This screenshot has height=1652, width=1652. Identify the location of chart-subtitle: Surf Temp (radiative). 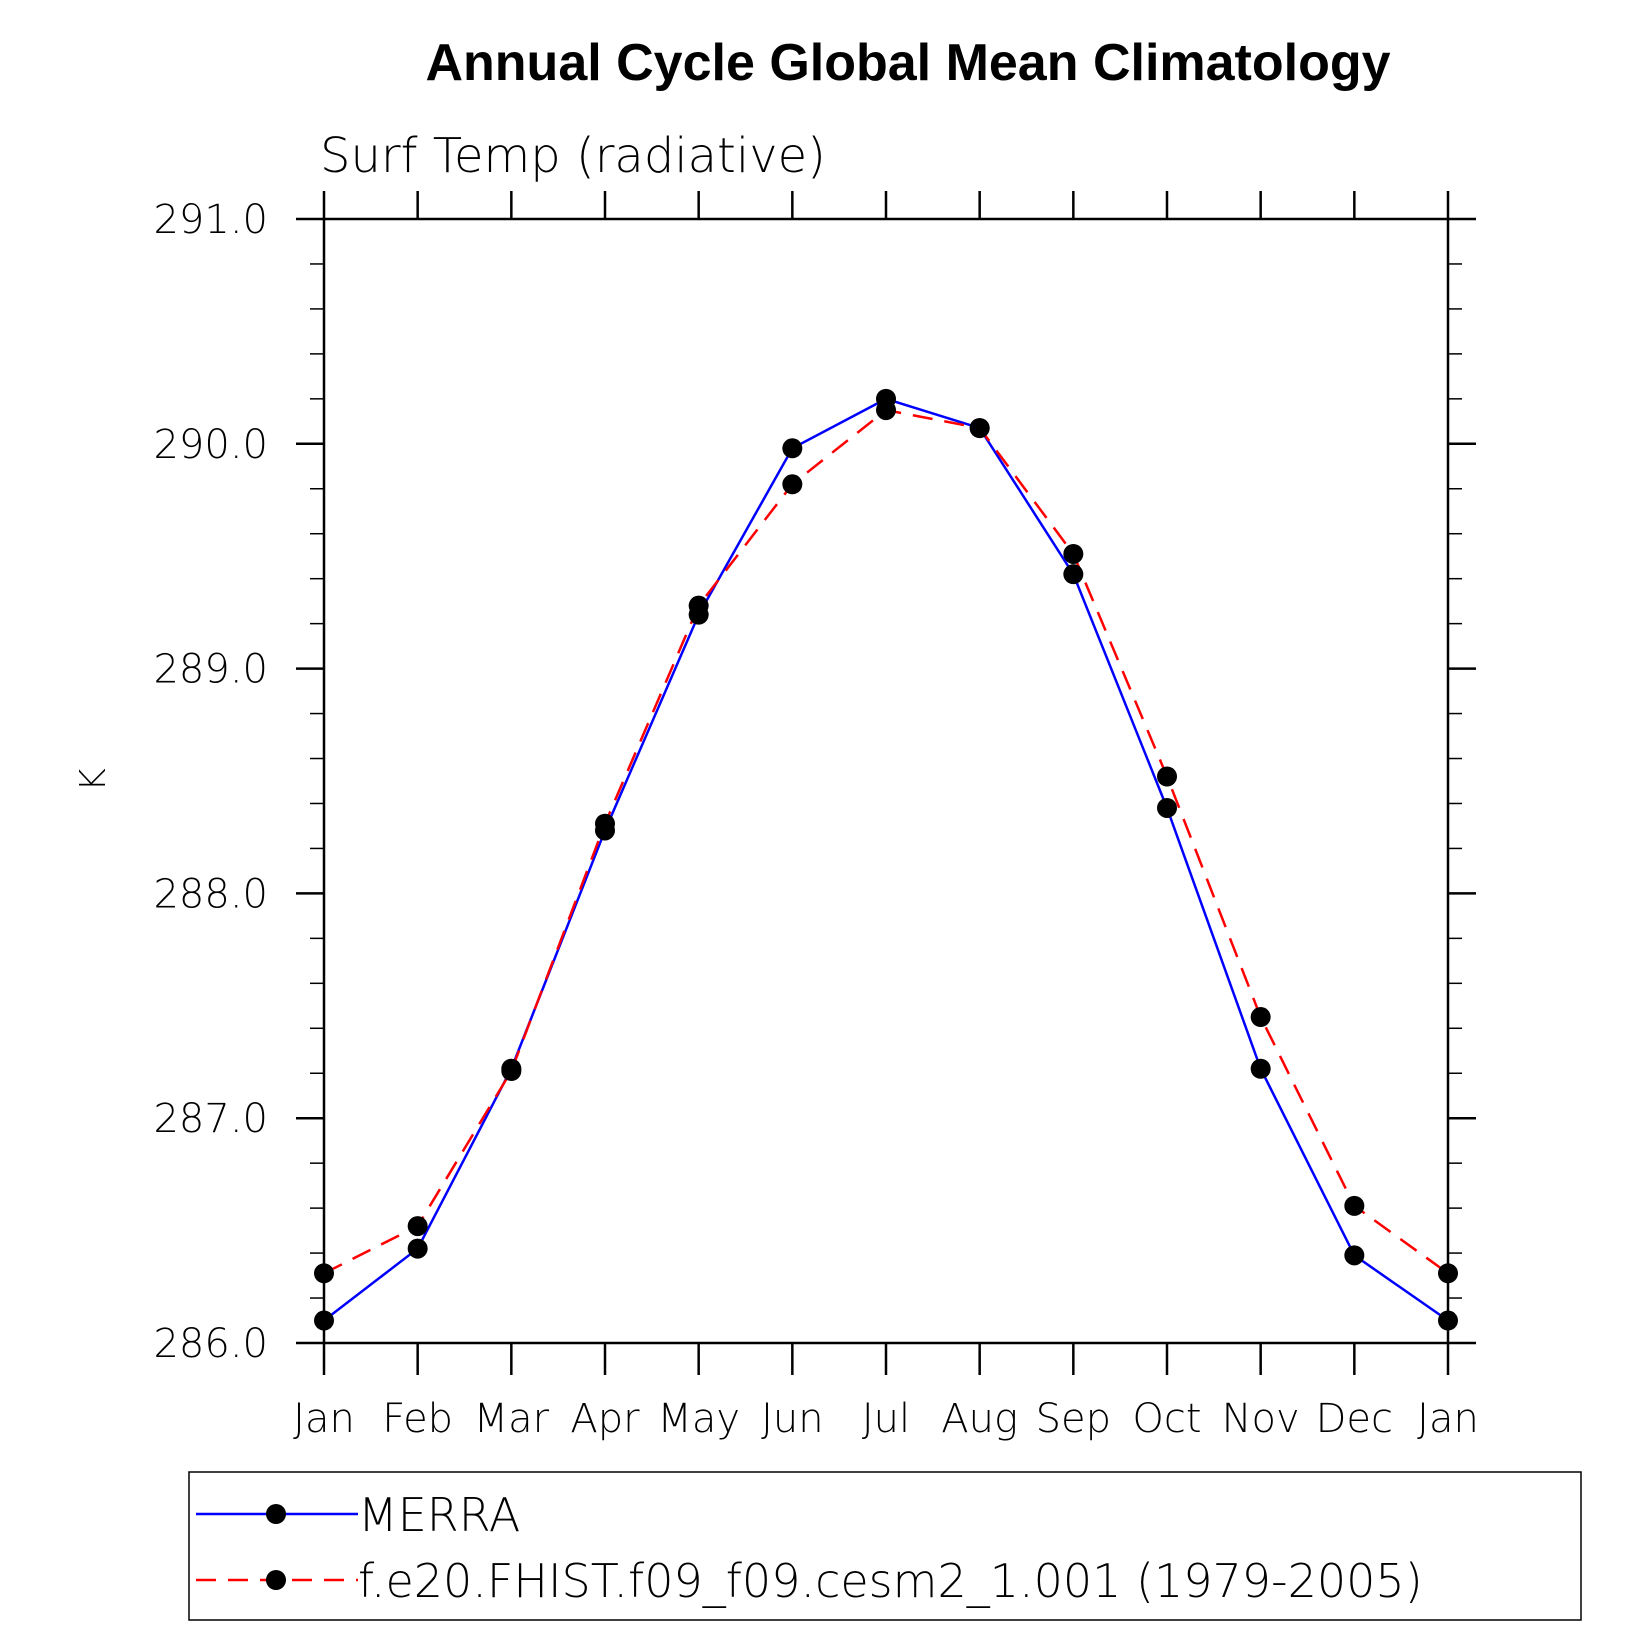
(573, 156).